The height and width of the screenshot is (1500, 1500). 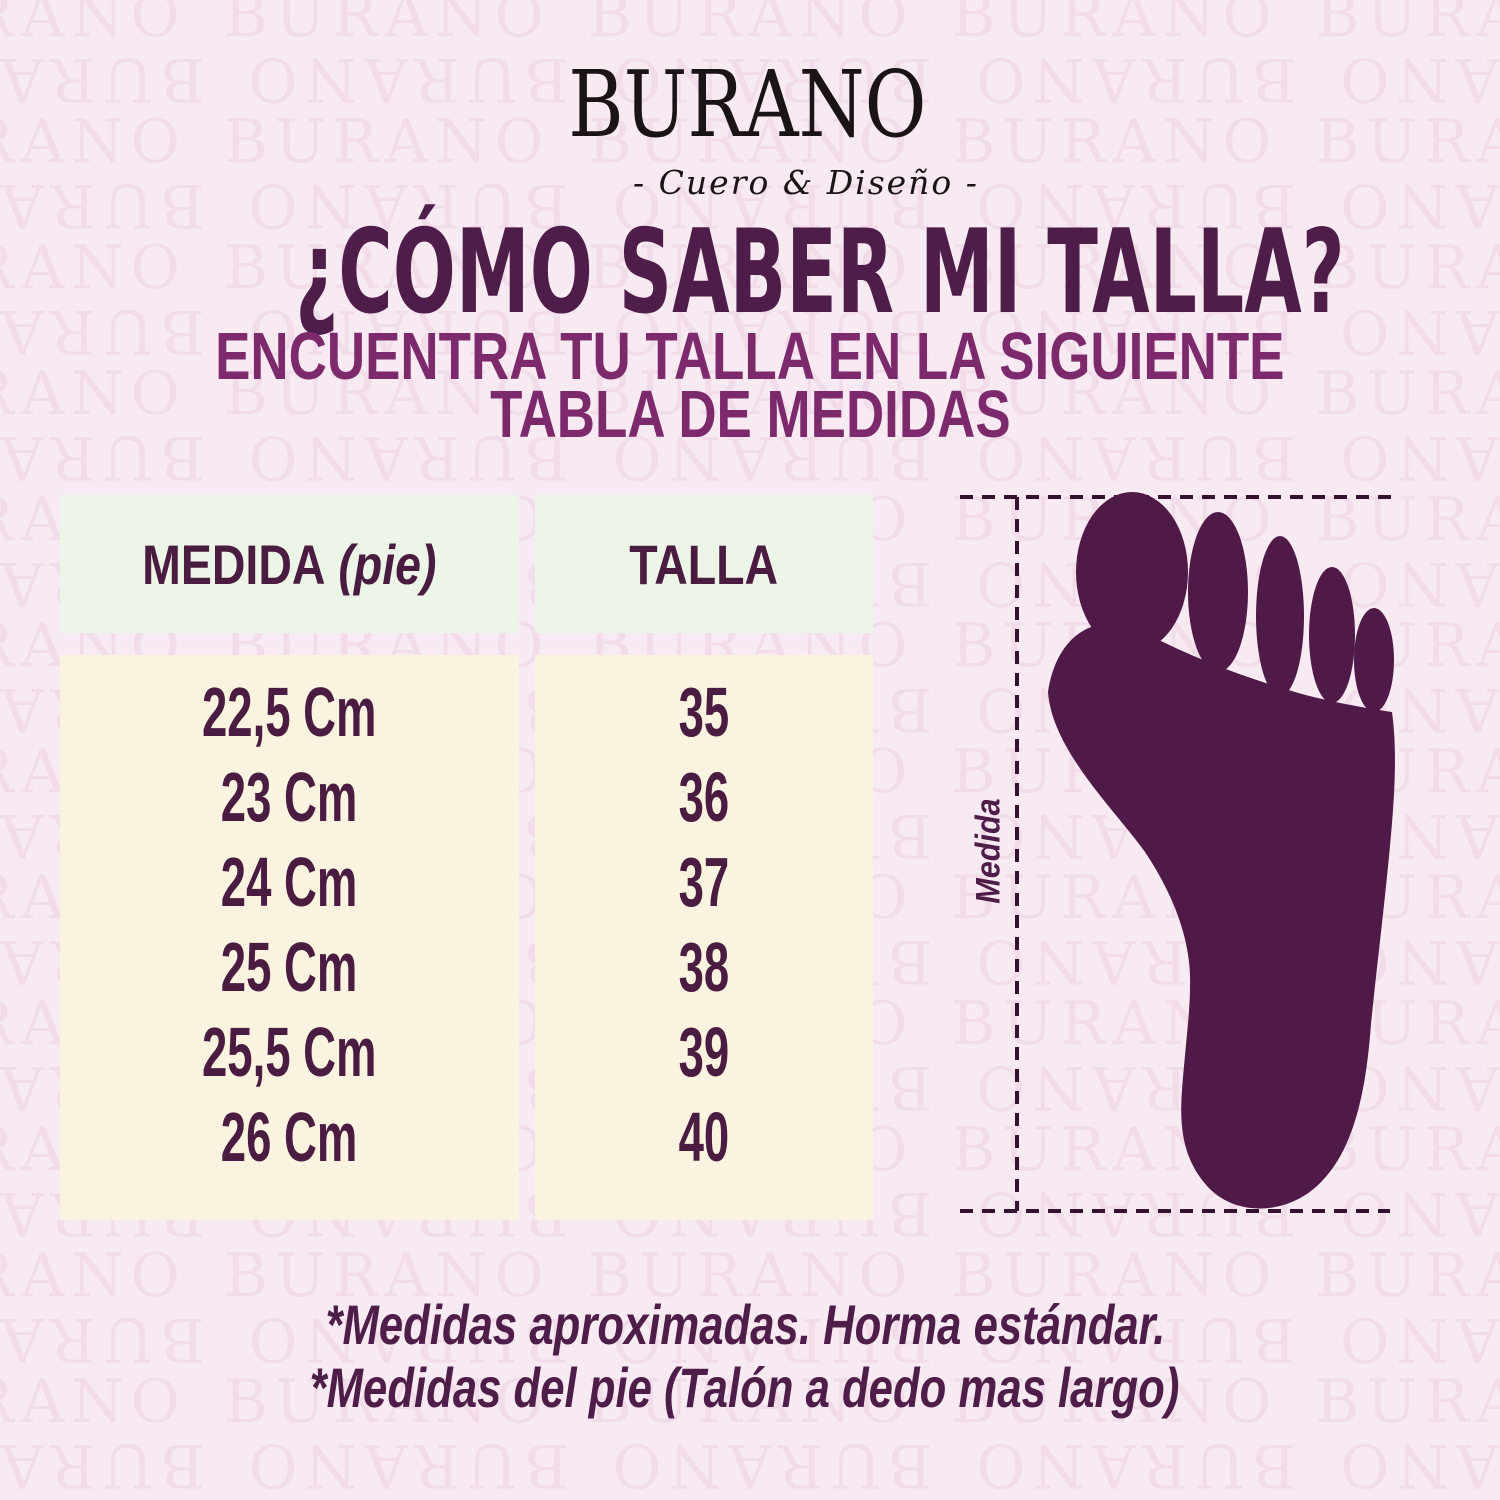 I want to click on brand-tagline: - Cuero & Diseño -, so click(x=806, y=182).